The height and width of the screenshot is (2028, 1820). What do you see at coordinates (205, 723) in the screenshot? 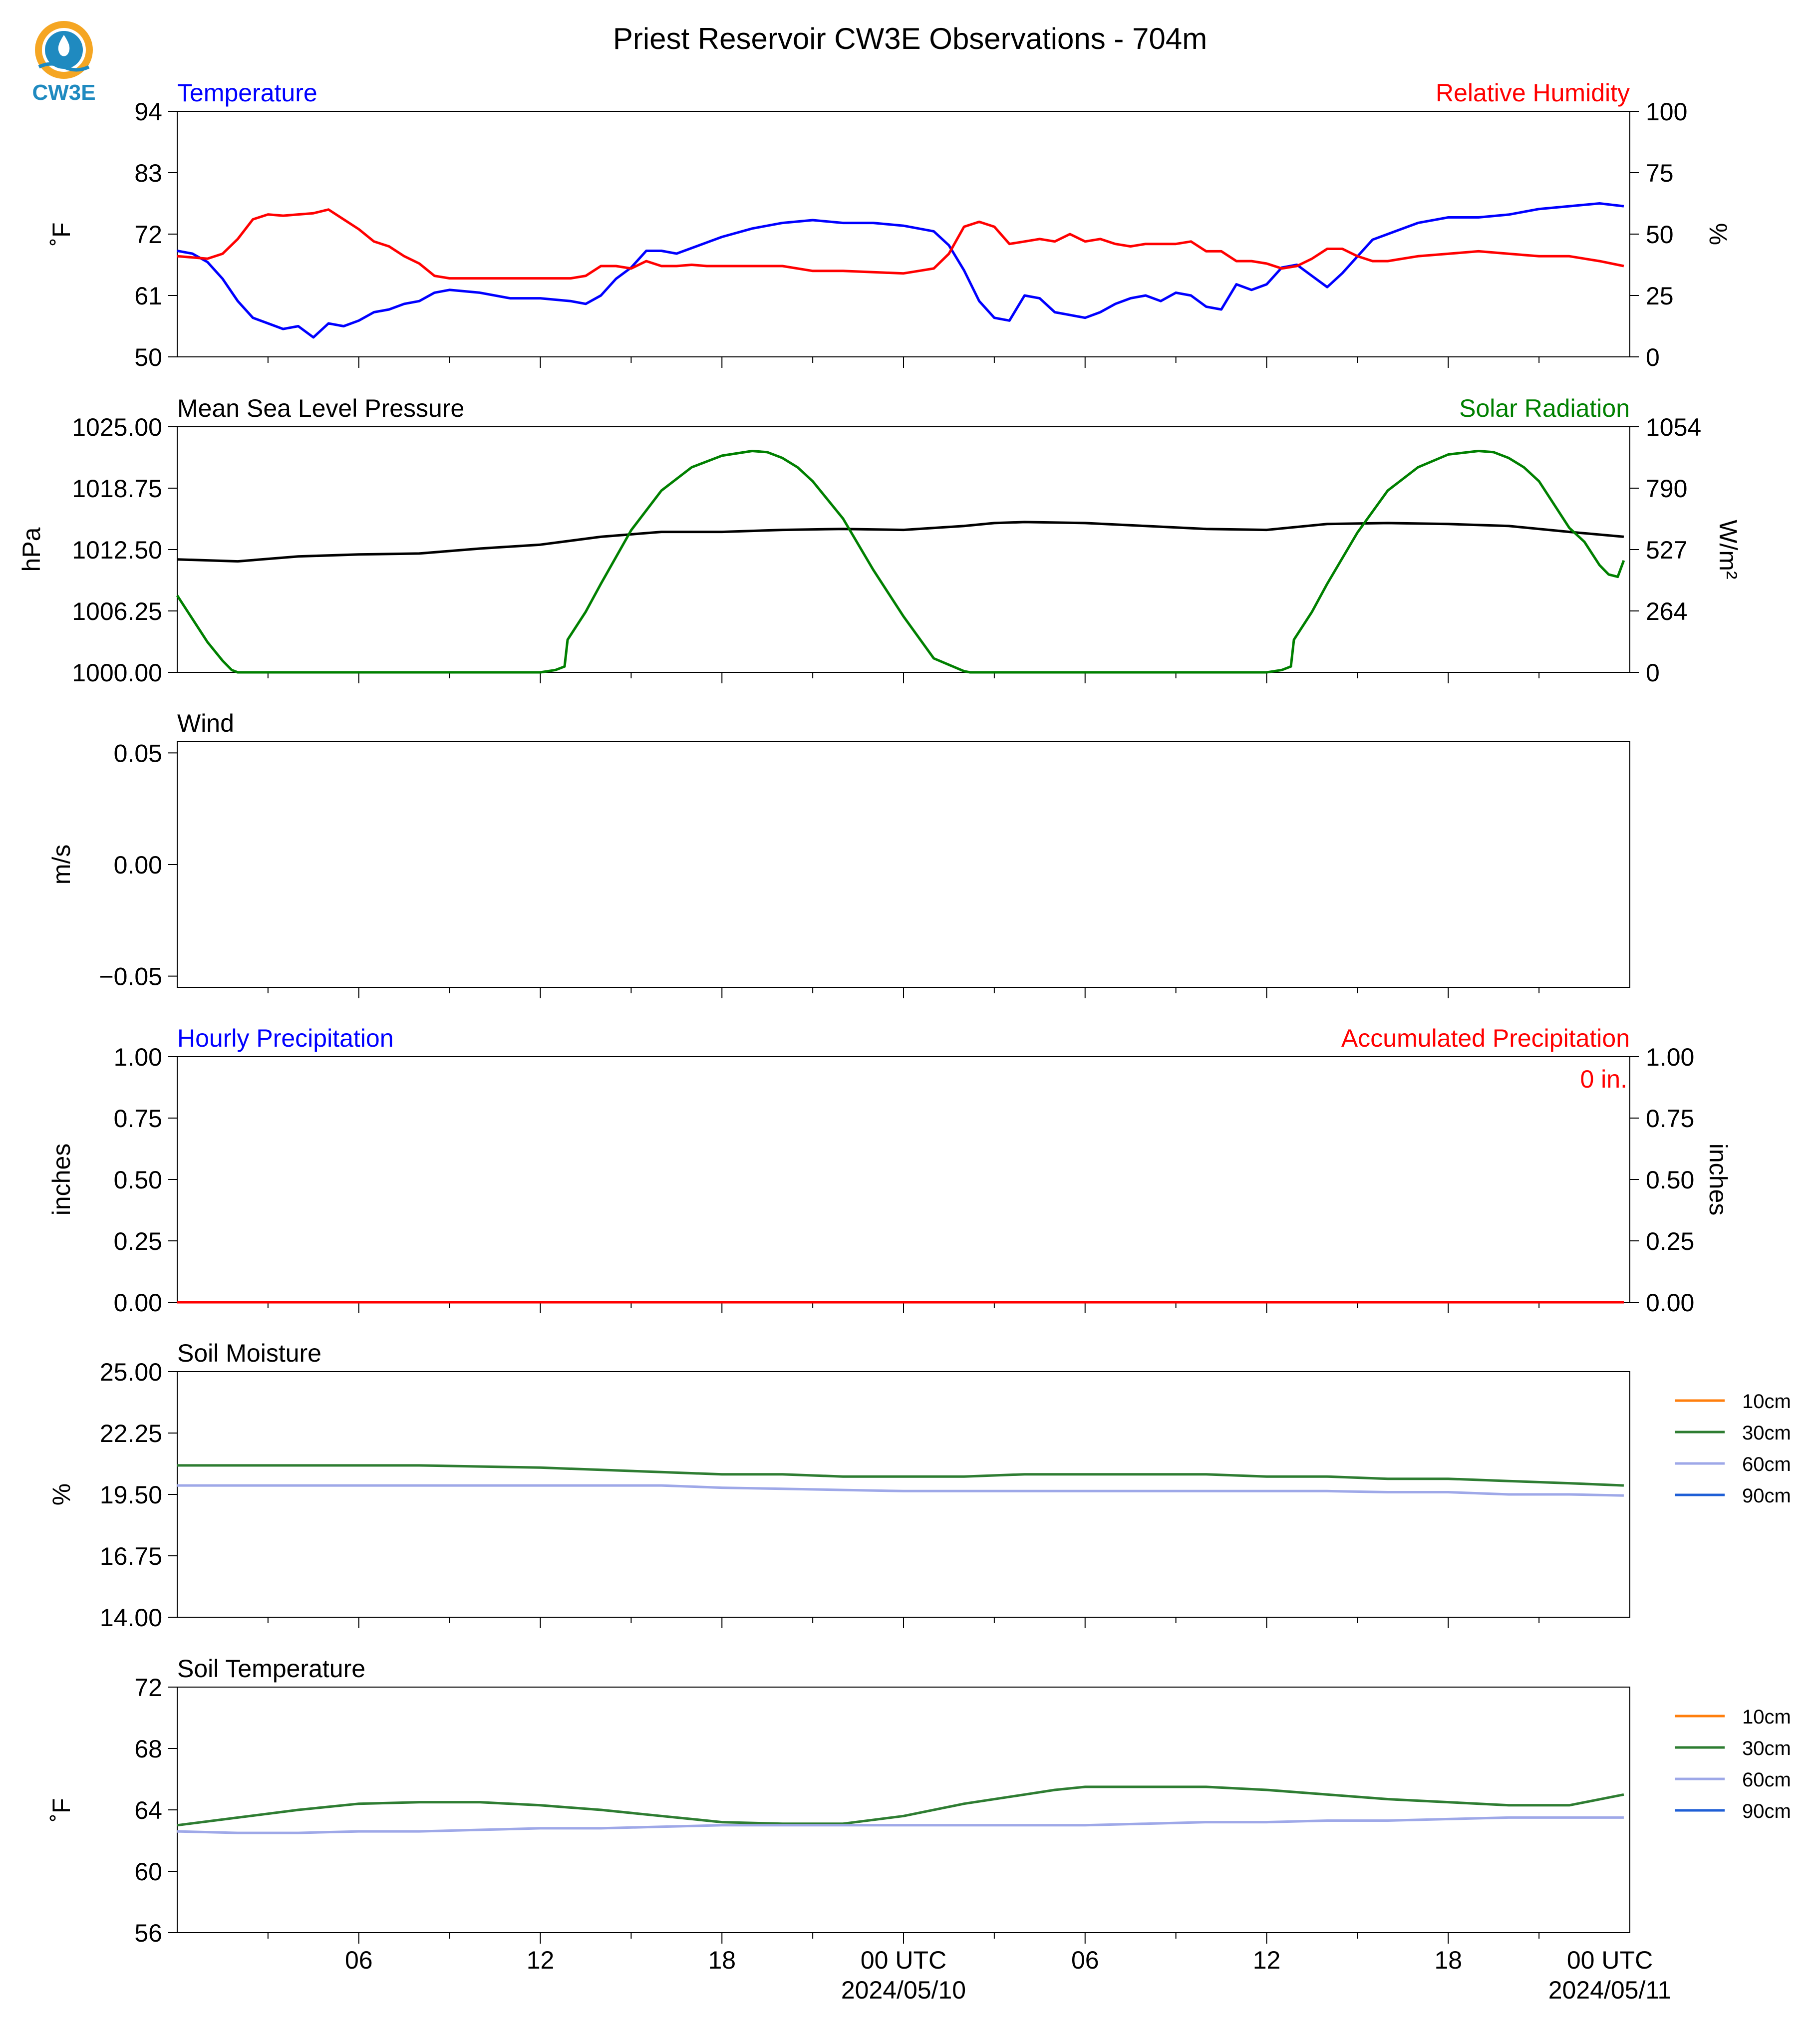
I see `panel-title-left: Wind` at bounding box center [205, 723].